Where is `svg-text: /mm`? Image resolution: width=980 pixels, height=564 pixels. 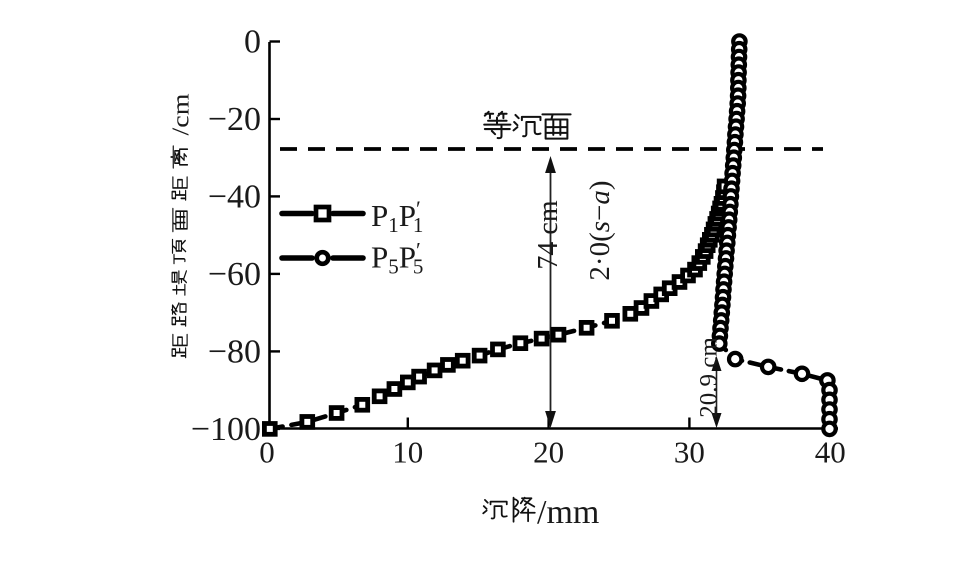
svg-text: /mm is located at coordinates (568, 512).